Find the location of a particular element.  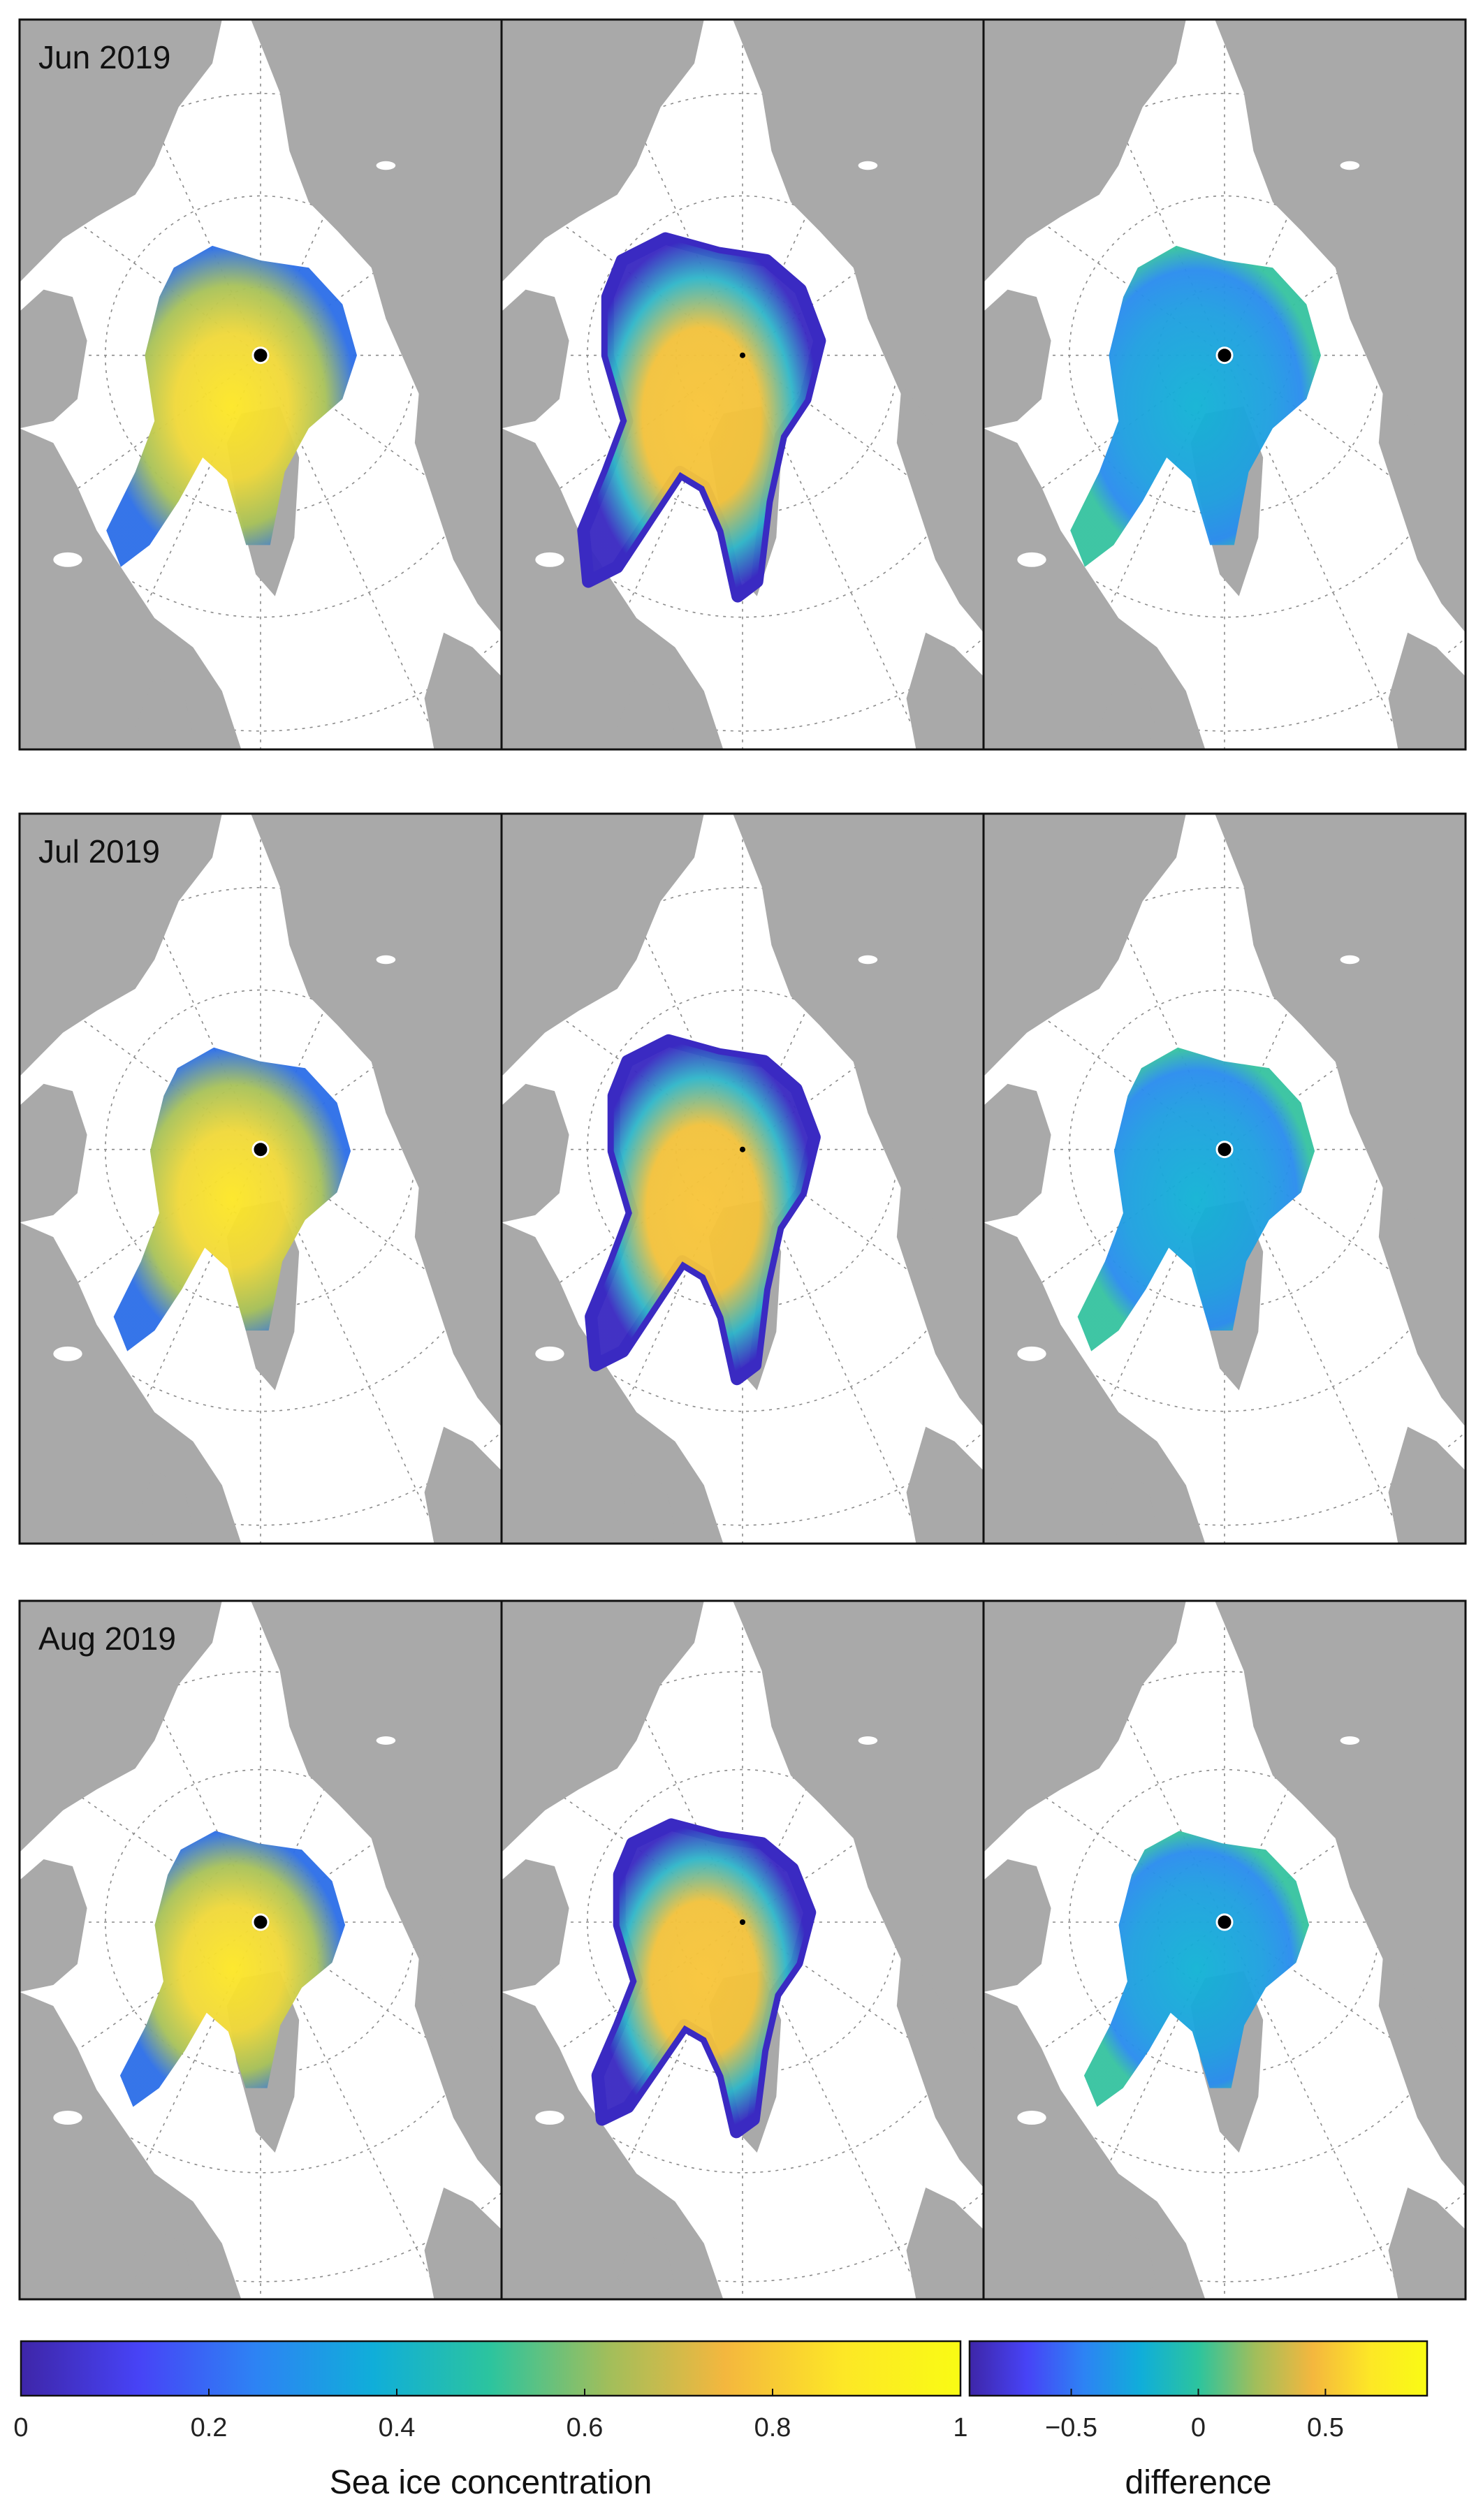

colorbar-tick-label: 0.5 is located at coordinates (1325, 2427).